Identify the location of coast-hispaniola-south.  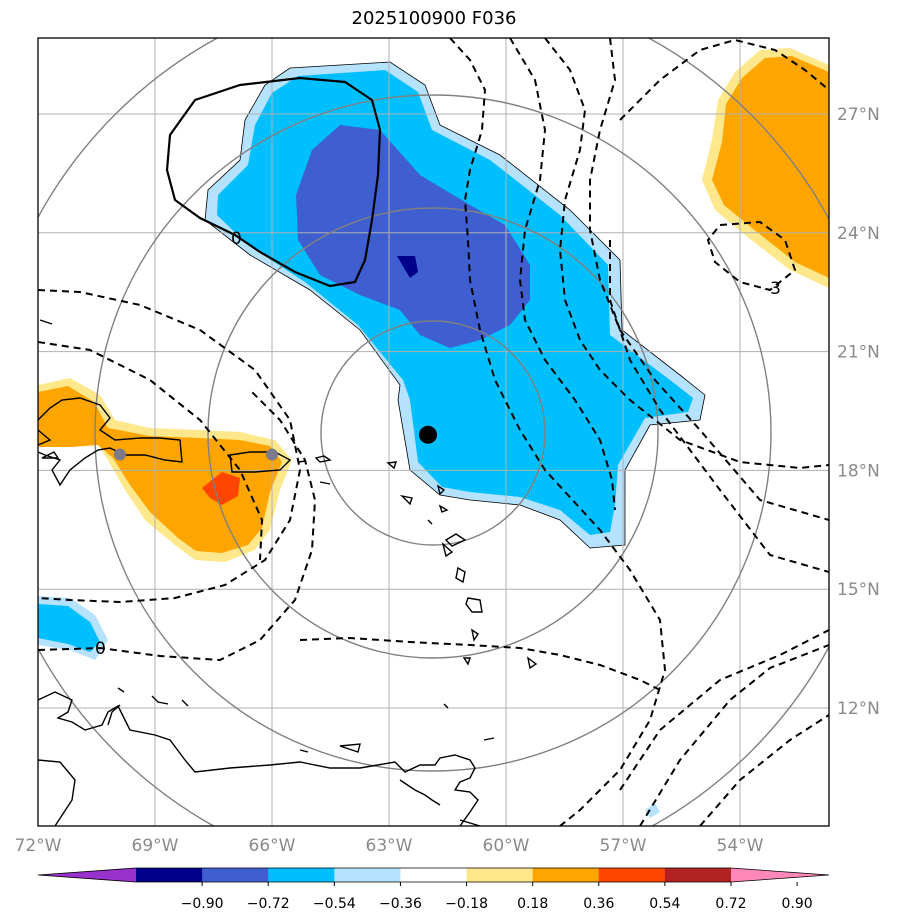
(45, 437).